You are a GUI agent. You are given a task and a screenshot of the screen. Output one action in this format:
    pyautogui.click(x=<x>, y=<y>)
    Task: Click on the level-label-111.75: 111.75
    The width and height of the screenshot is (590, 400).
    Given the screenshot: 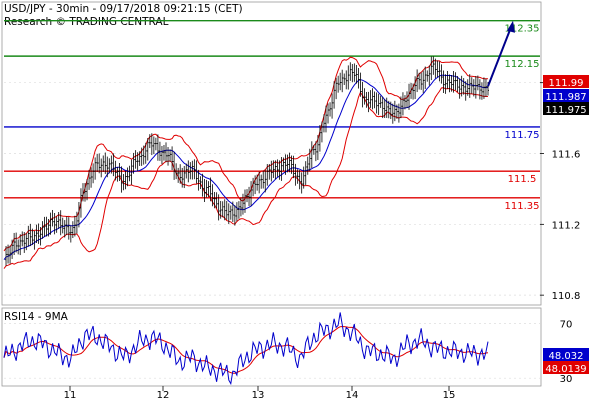 What is the action you would take?
    pyautogui.click(x=522, y=135)
    